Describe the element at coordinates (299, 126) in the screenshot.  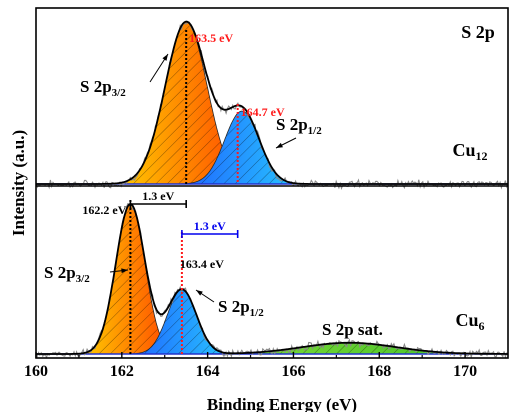
I see `peak-label-0-1: S 2p1/2` at that location.